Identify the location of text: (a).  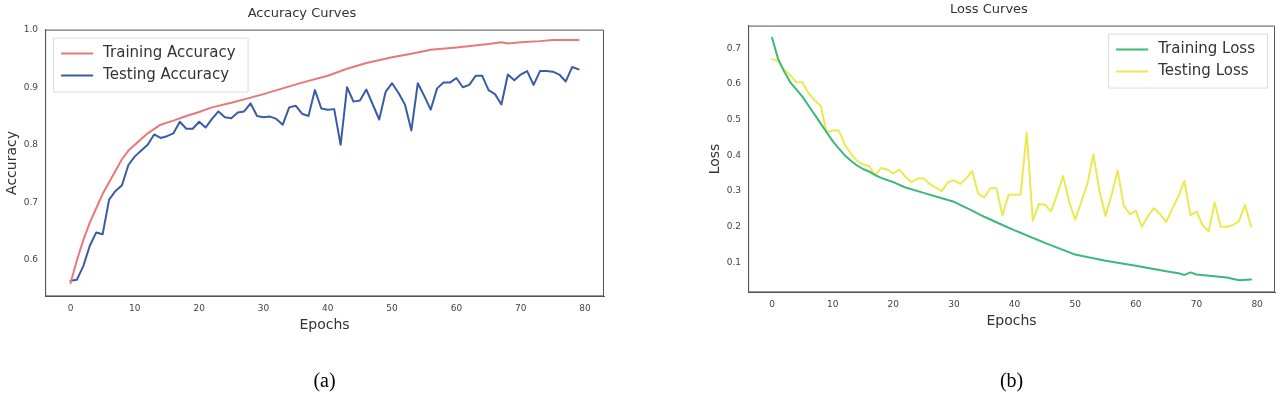
(324, 381).